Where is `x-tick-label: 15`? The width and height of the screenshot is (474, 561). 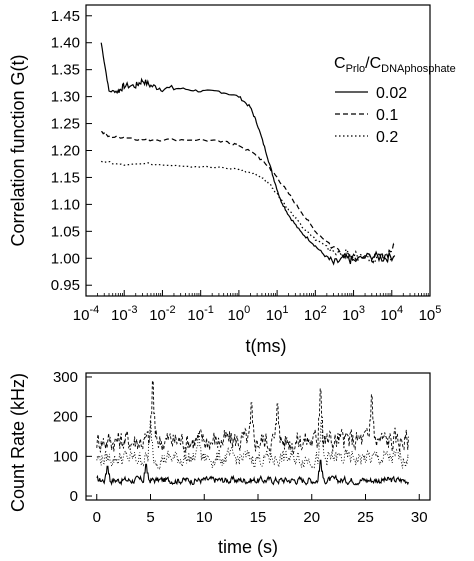 x-tick-label: 15 is located at coordinates (258, 517).